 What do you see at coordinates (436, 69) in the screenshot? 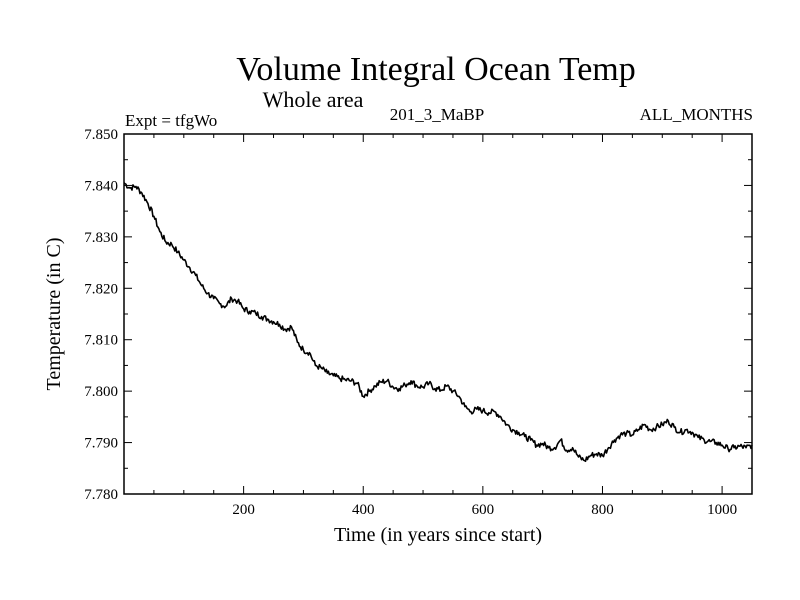
I see `chart-title: Volume Integral Ocean Temp` at bounding box center [436, 69].